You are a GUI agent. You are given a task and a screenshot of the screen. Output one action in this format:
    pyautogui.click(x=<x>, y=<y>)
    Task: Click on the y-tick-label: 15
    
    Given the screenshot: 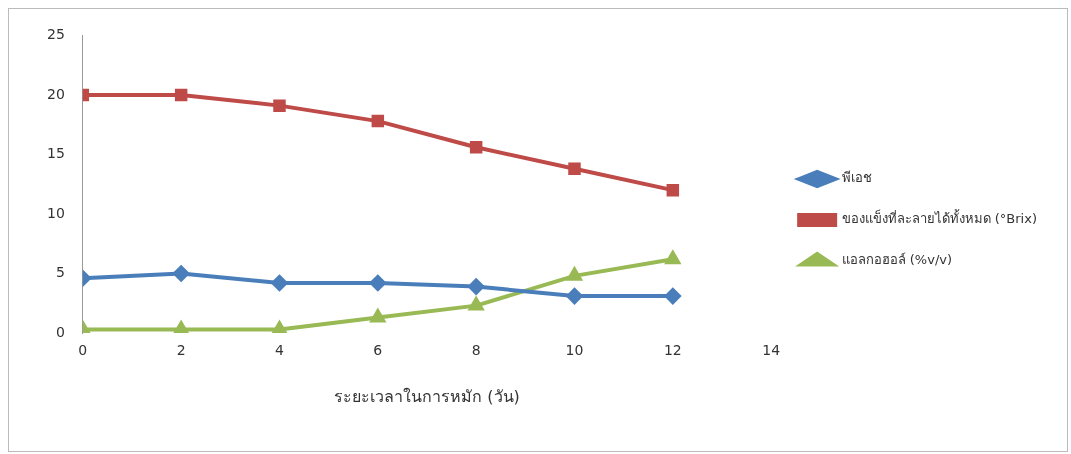 What is the action you would take?
    pyautogui.click(x=55, y=153)
    